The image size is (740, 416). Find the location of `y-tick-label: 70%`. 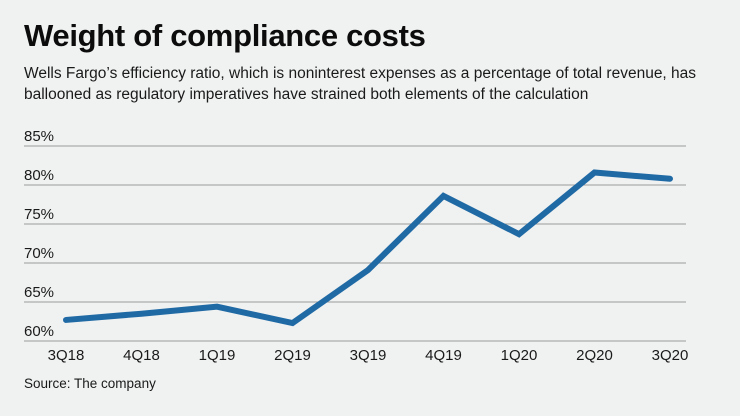

y-tick-label: 70% is located at coordinates (39, 253).